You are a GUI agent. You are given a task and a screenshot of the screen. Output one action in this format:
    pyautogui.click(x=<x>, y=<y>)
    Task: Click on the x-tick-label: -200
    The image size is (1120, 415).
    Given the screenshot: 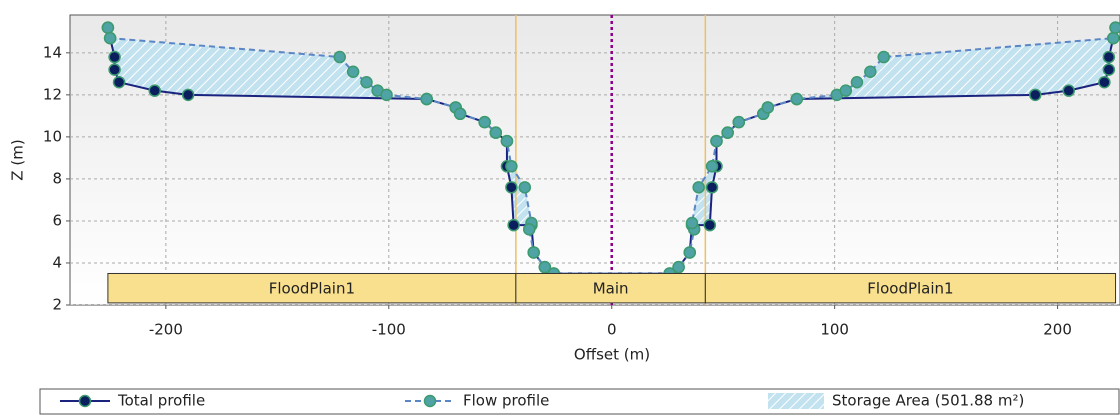 What is the action you would take?
    pyautogui.click(x=166, y=330)
    